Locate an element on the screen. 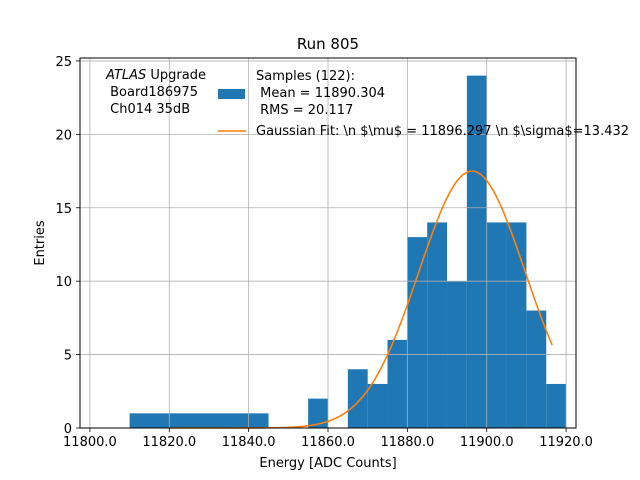  annotation-atlas: ATLAS is located at coordinates (125, 75).